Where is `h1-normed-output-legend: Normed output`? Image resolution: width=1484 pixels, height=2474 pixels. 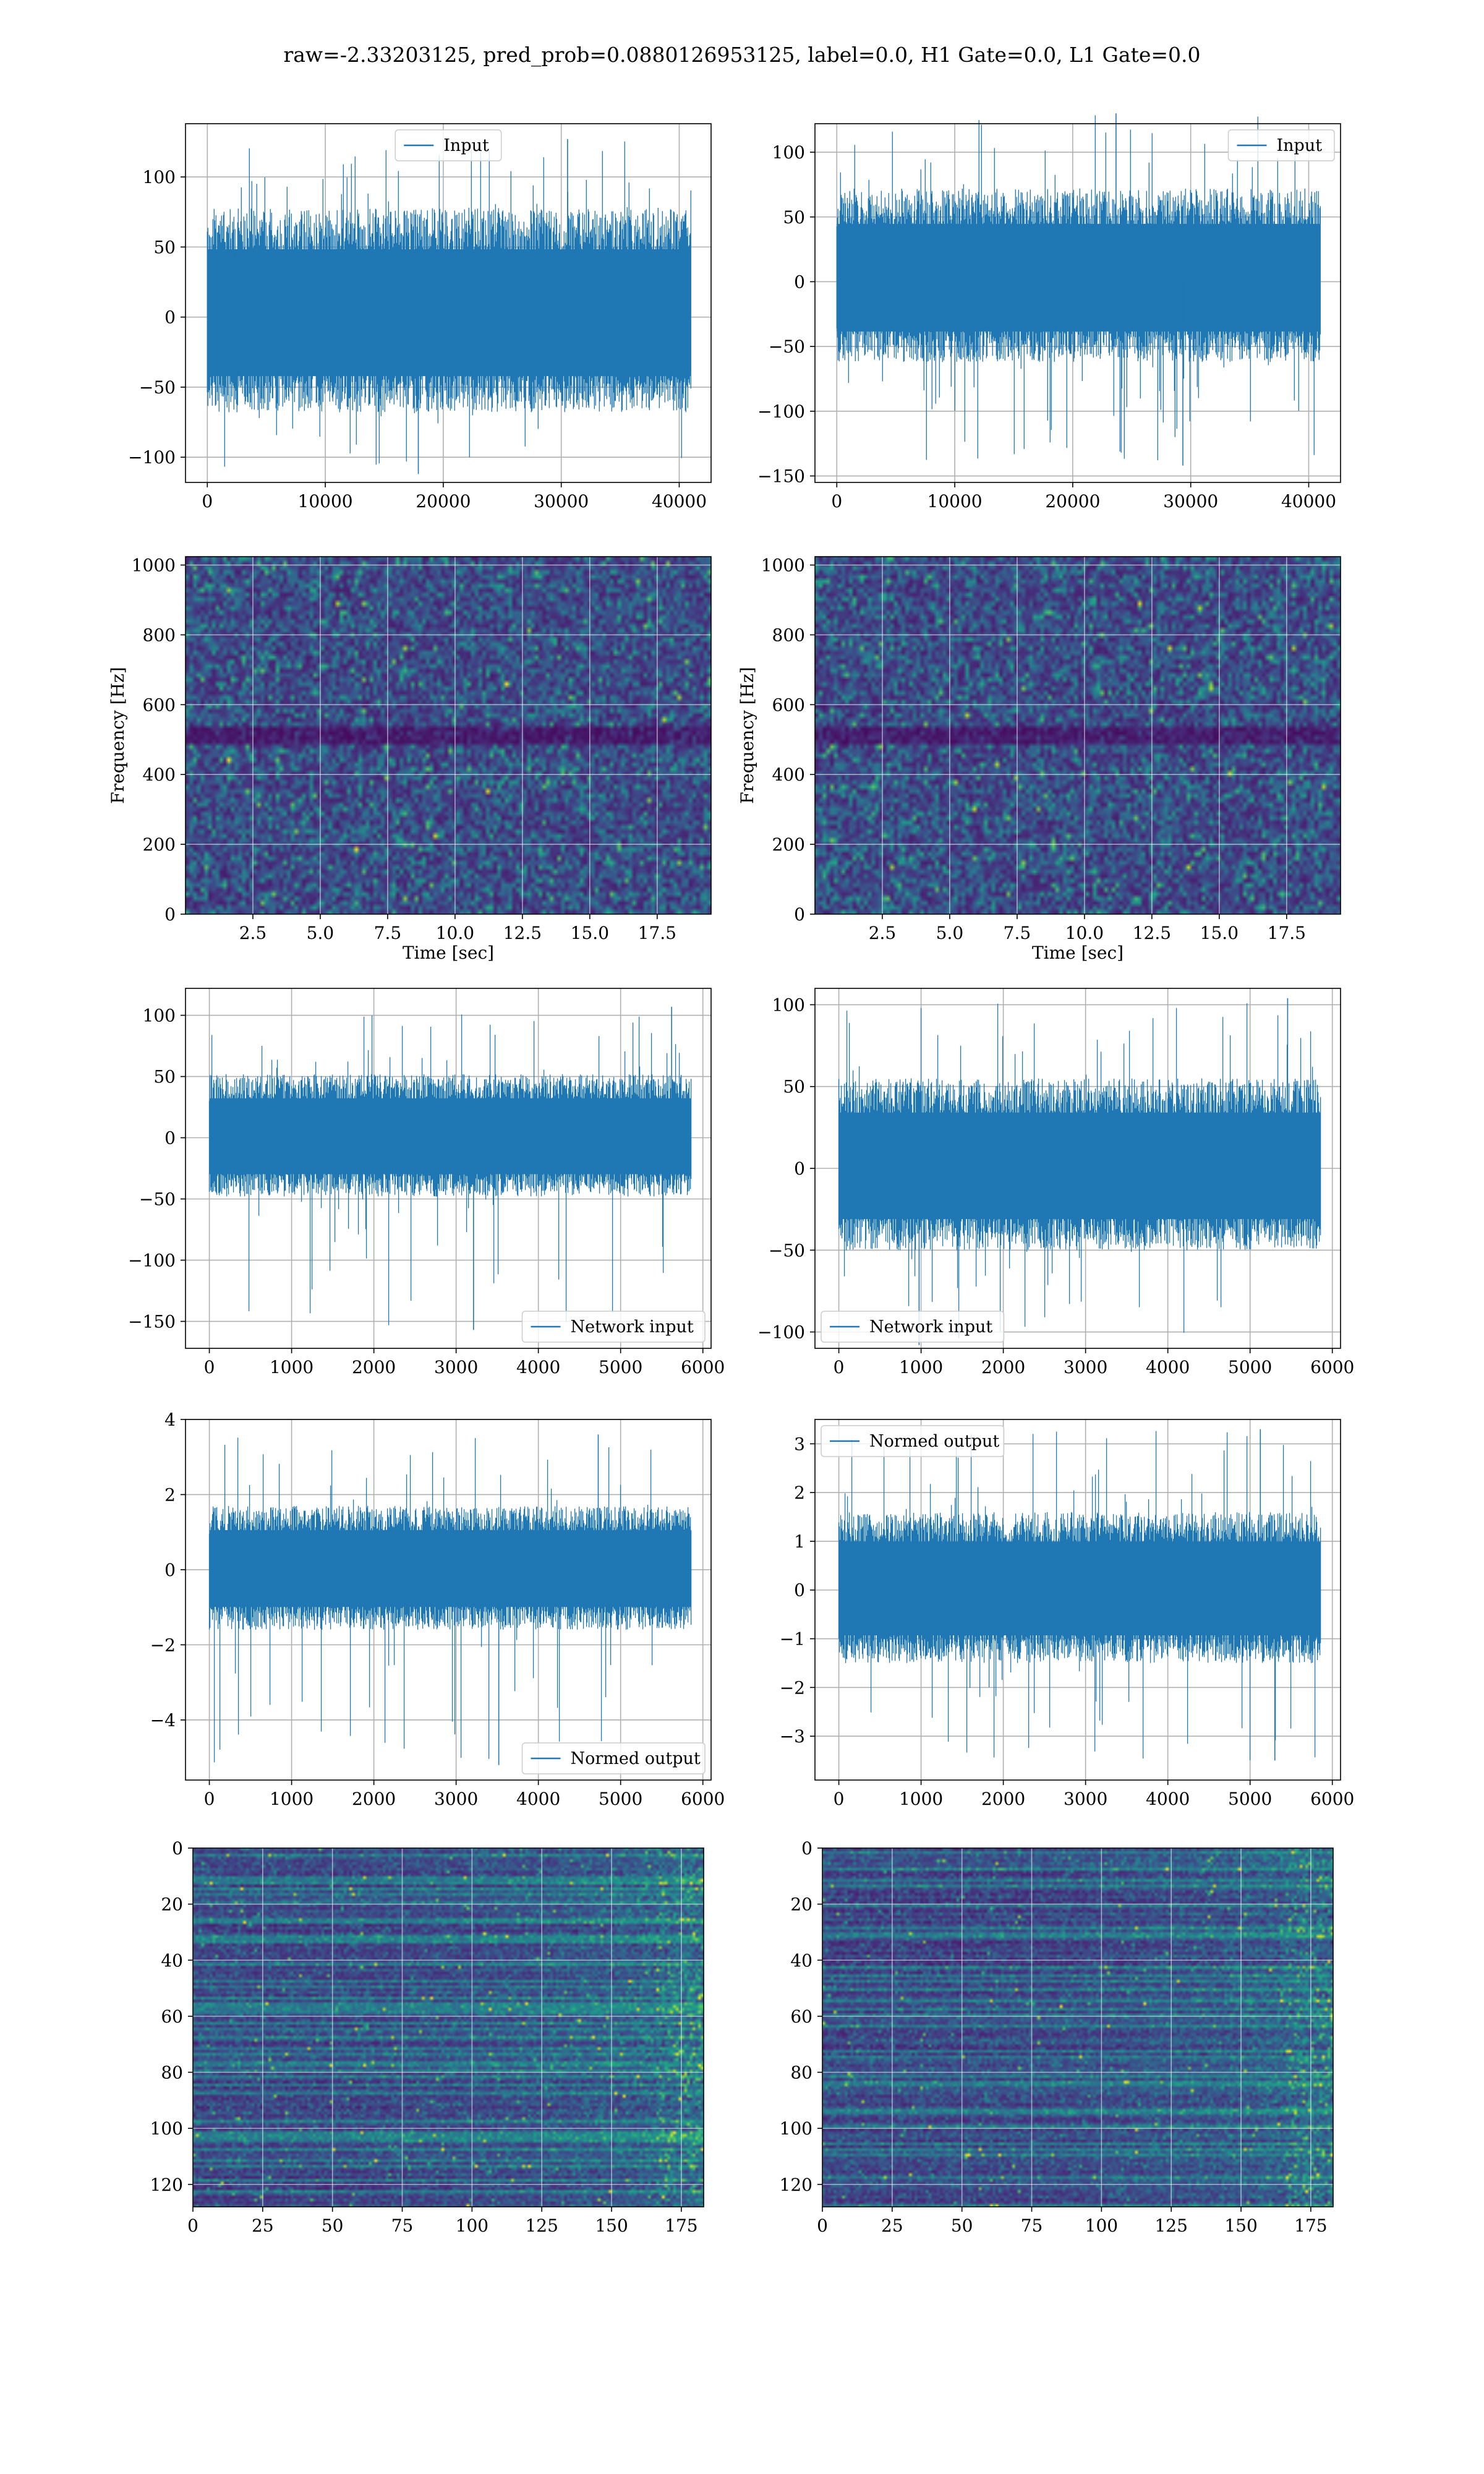
h1-normed-output-legend: Normed output is located at coordinates (613, 1758).